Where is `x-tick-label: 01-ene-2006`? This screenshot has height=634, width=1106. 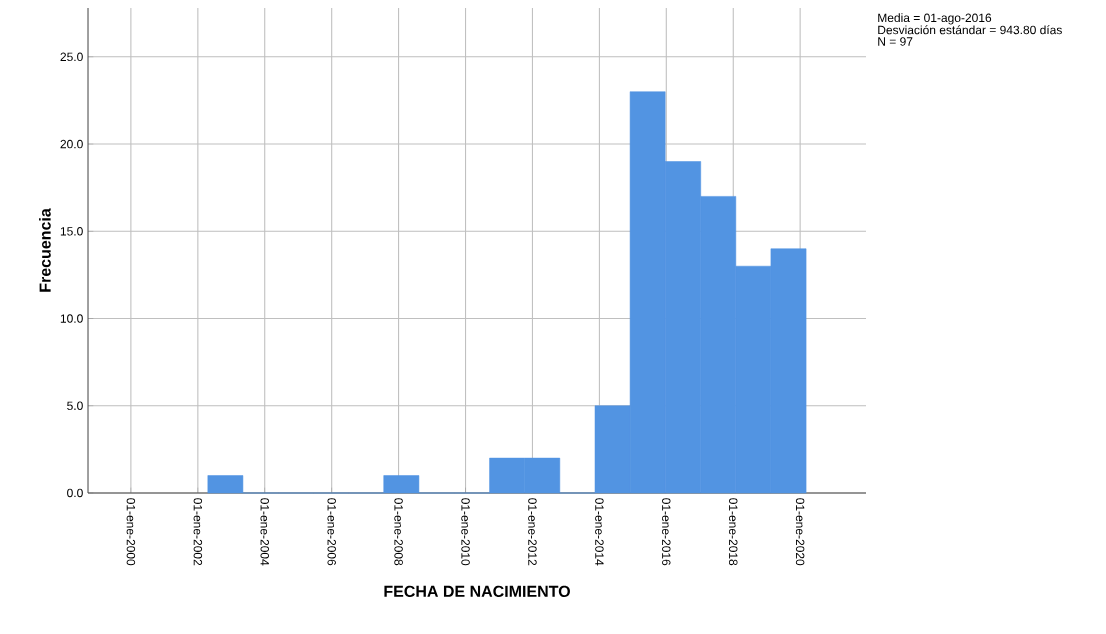 x-tick-label: 01-ene-2006 is located at coordinates (331, 532).